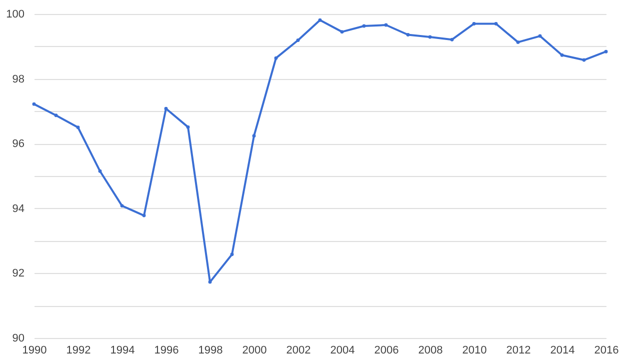 This screenshot has width=640, height=360. I want to click on x-tick-label: 2002, so click(298, 350).